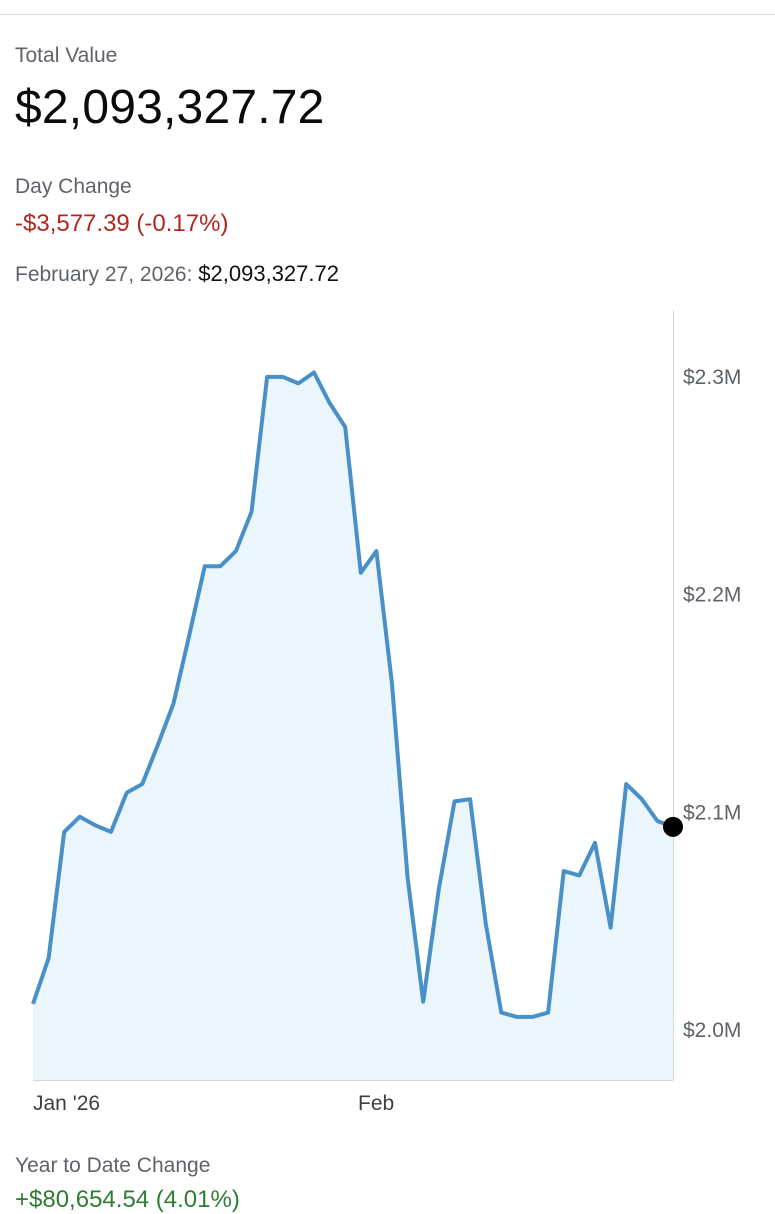 The image size is (775, 1214). Describe the element at coordinates (170, 107) in the screenshot. I see `total-value: $2,093,327.72` at that location.